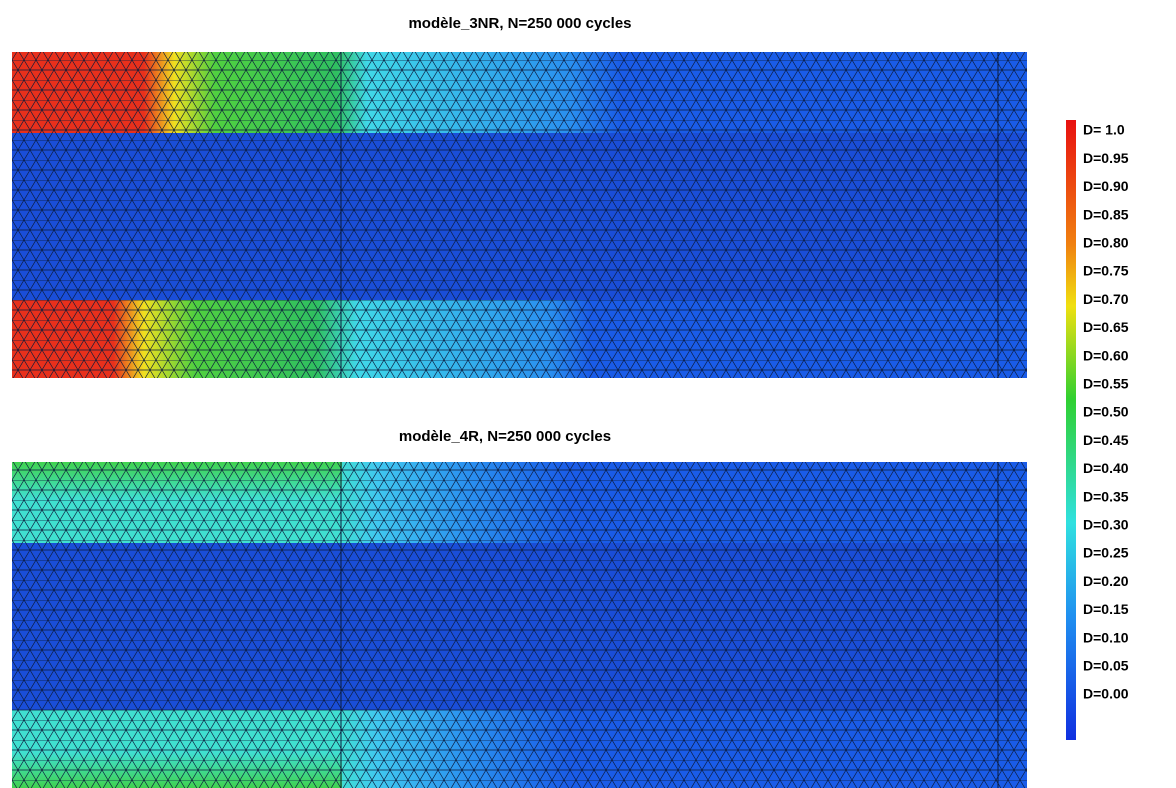 Image resolution: width=1176 pixels, height=788 pixels. Describe the element at coordinates (1106, 299) in the screenshot. I see `legend-label: D=0.70` at that location.